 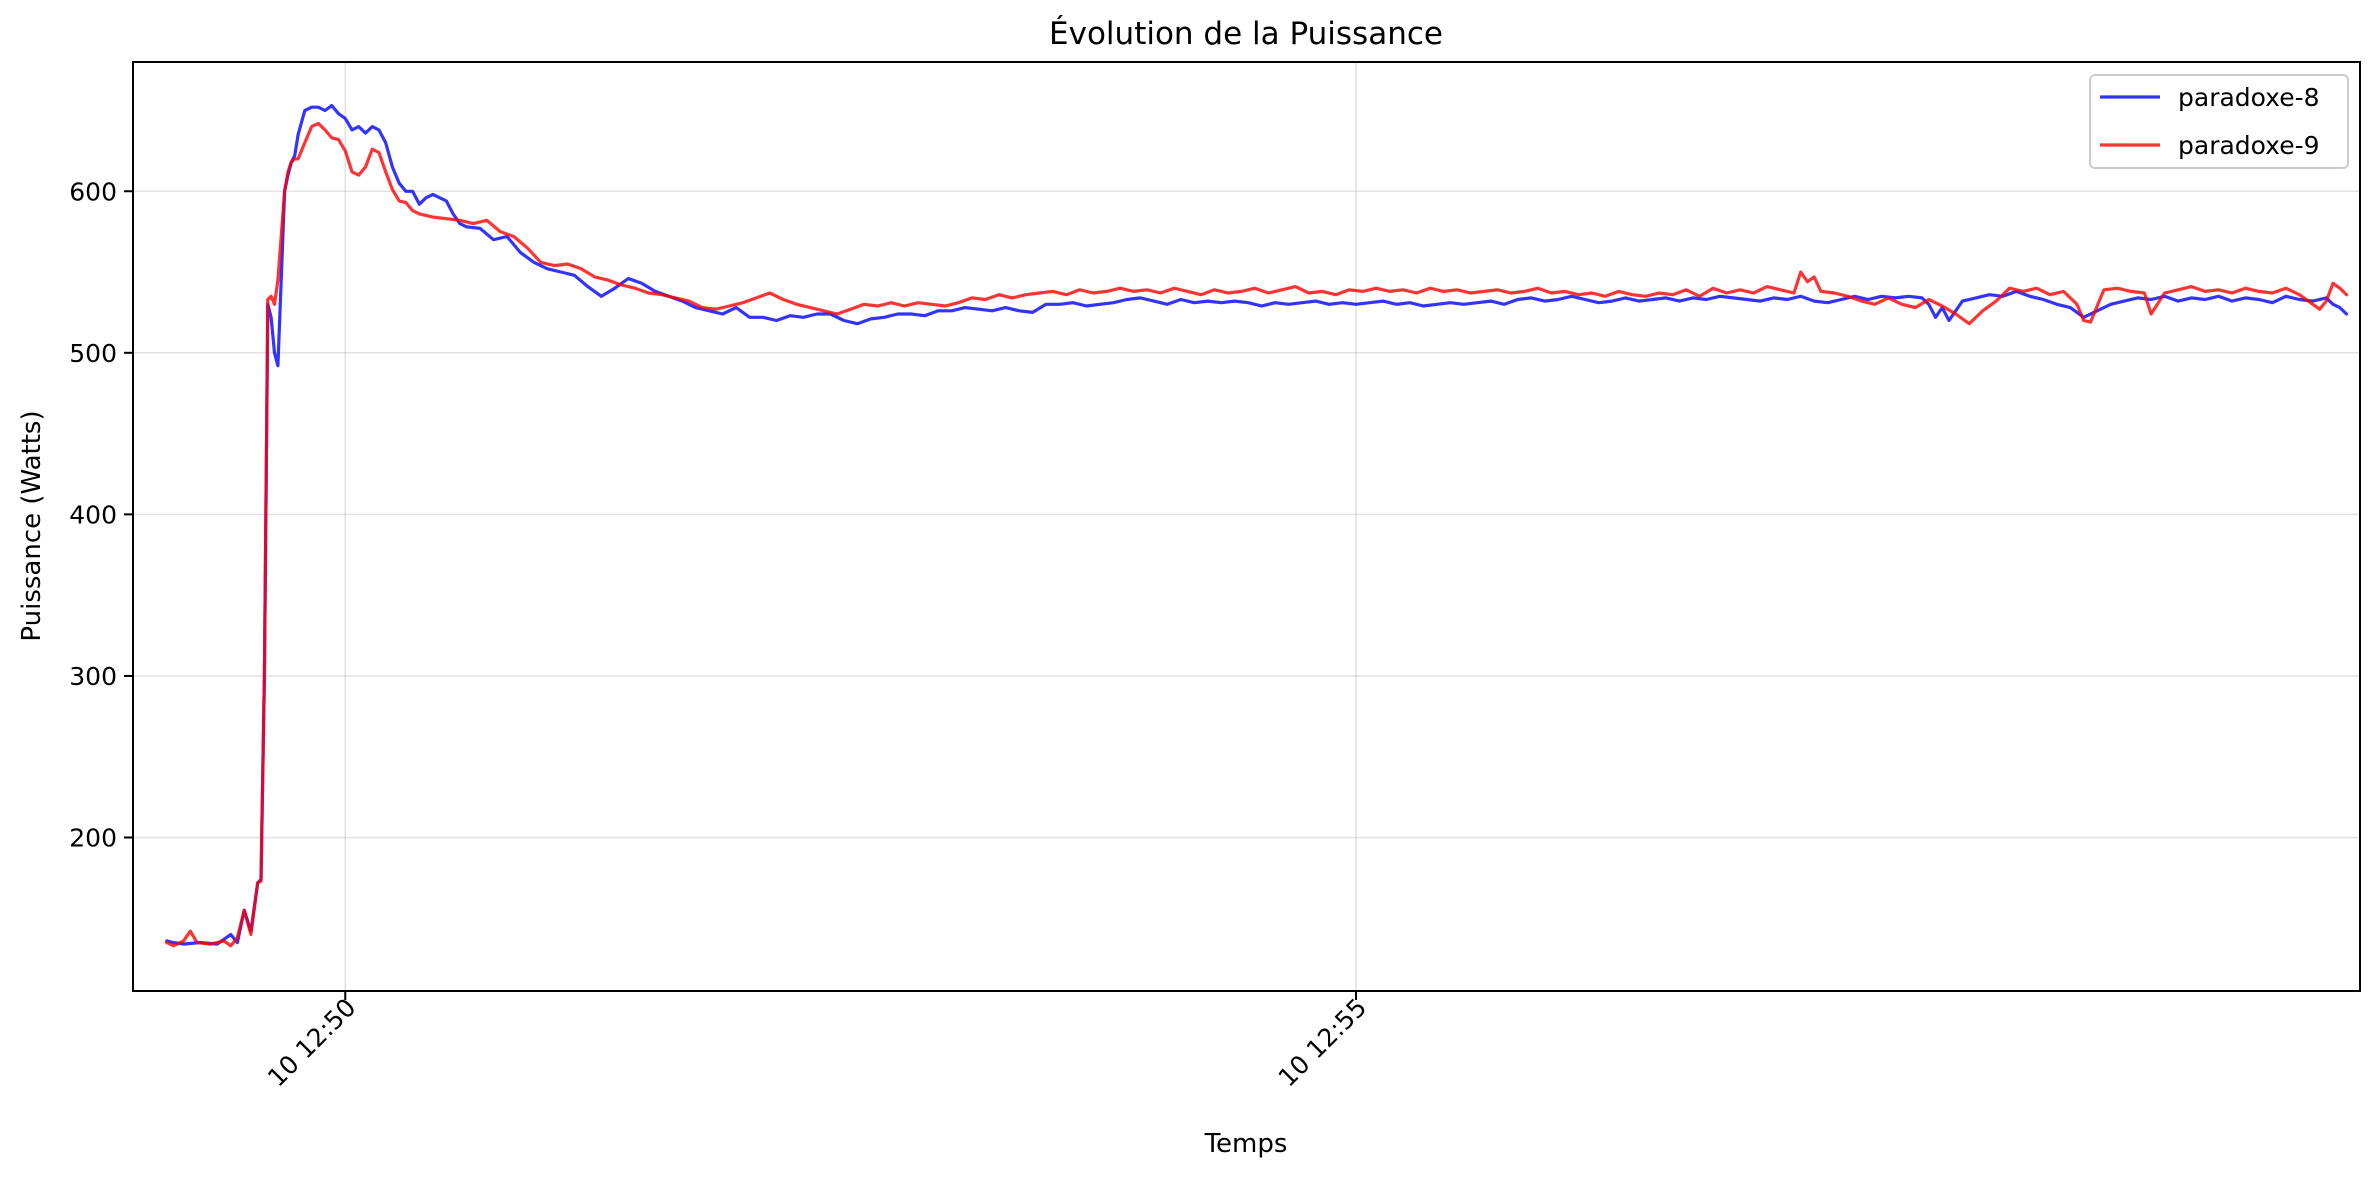 I want to click on x-axis-label: Temps, so click(x=1246, y=1144).